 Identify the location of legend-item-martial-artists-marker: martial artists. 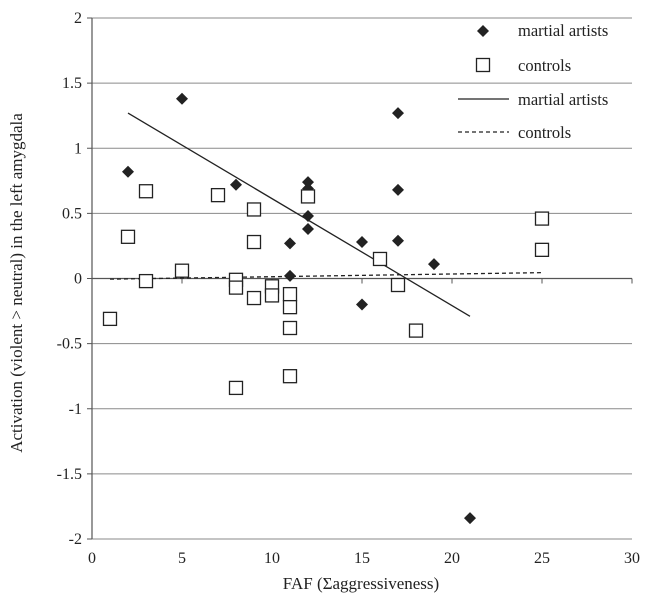
(542, 30).